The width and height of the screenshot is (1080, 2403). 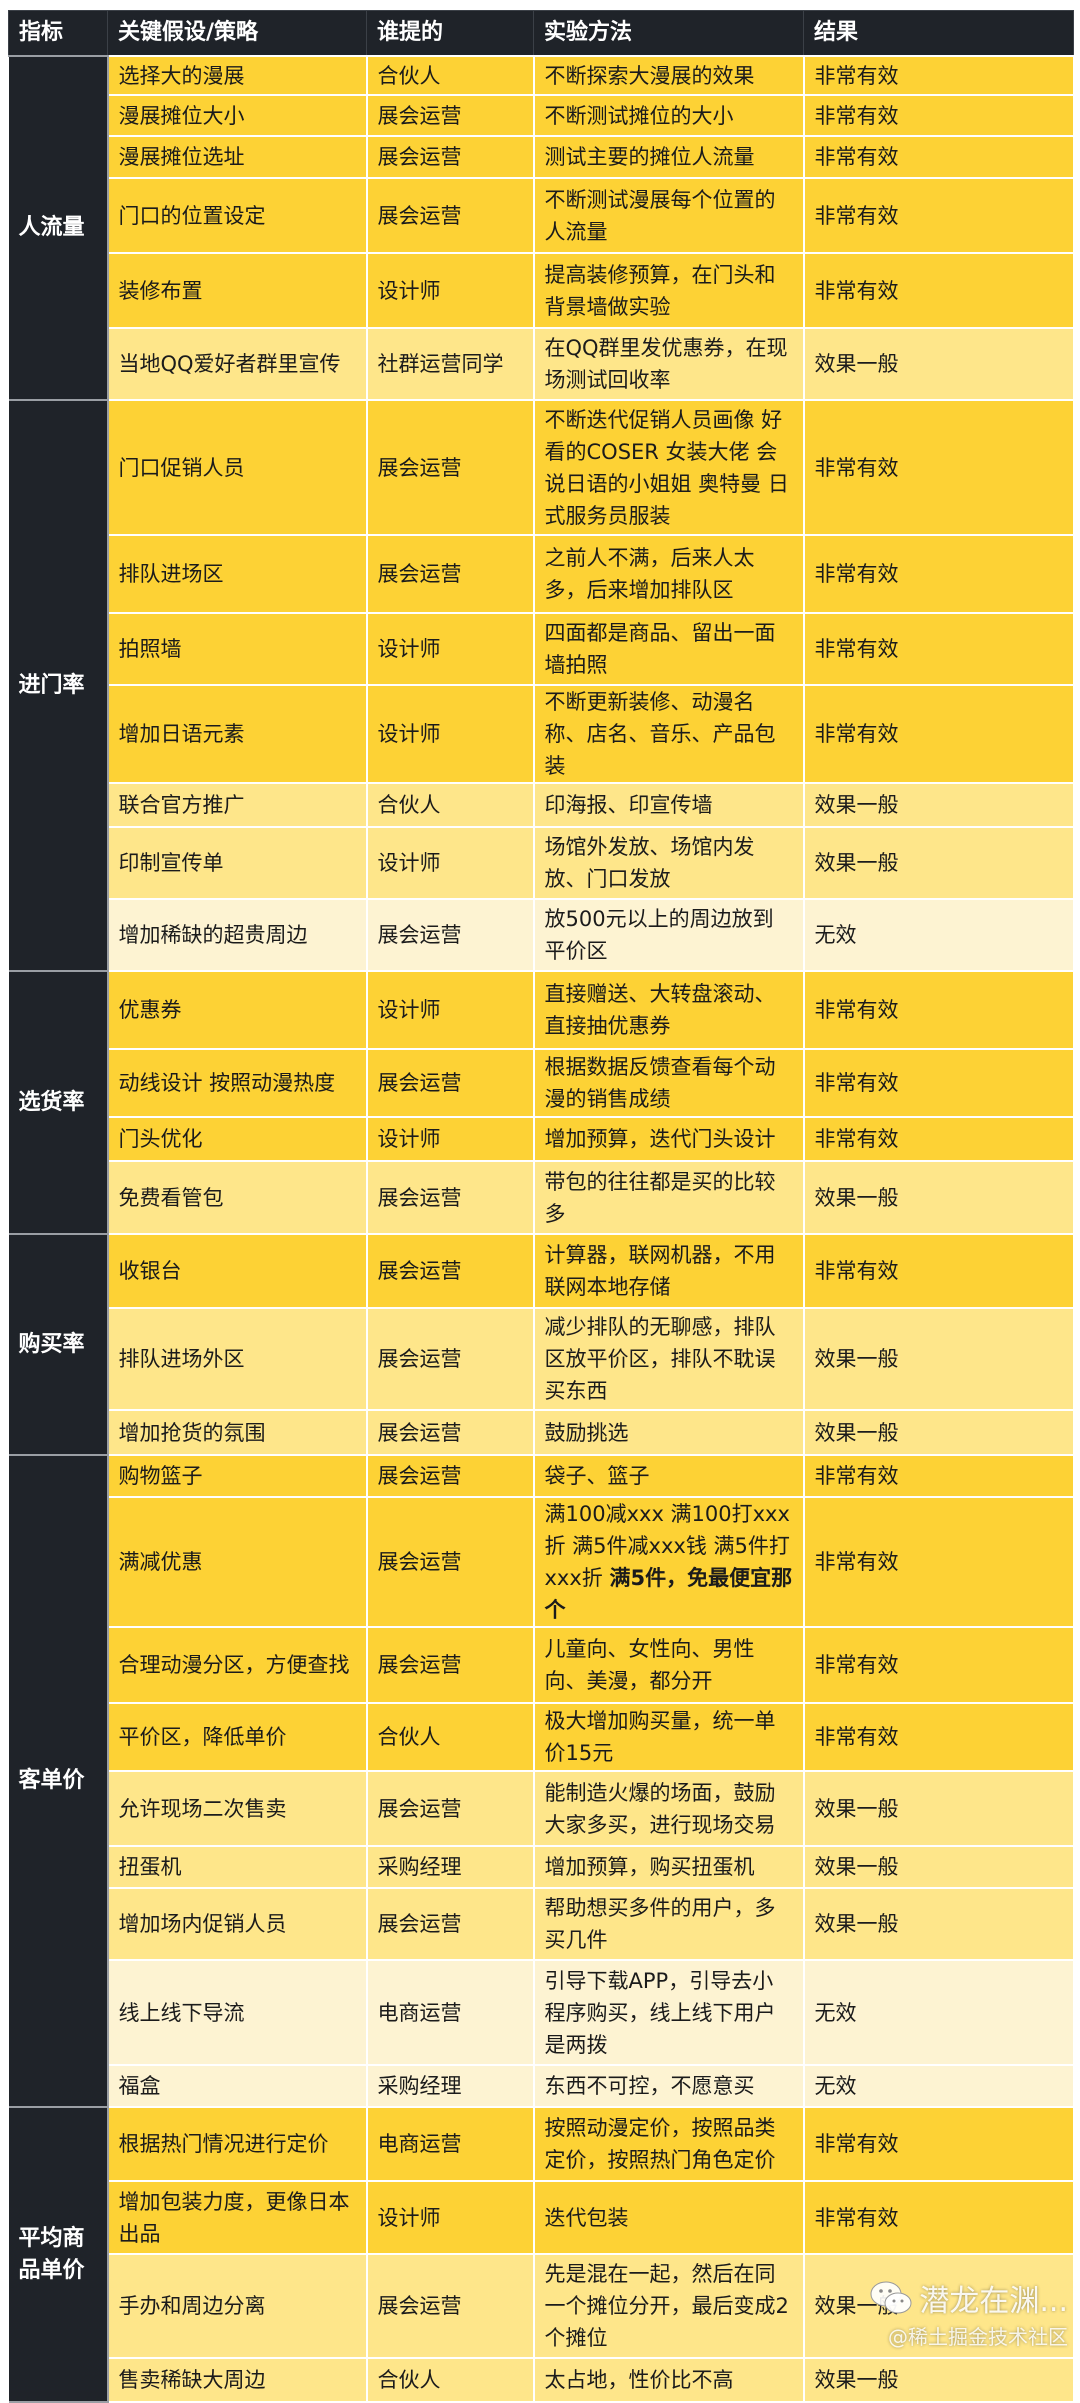 What do you see at coordinates (237, 2012) in the screenshot?
I see `strategy-cell: 线上线下导流` at bounding box center [237, 2012].